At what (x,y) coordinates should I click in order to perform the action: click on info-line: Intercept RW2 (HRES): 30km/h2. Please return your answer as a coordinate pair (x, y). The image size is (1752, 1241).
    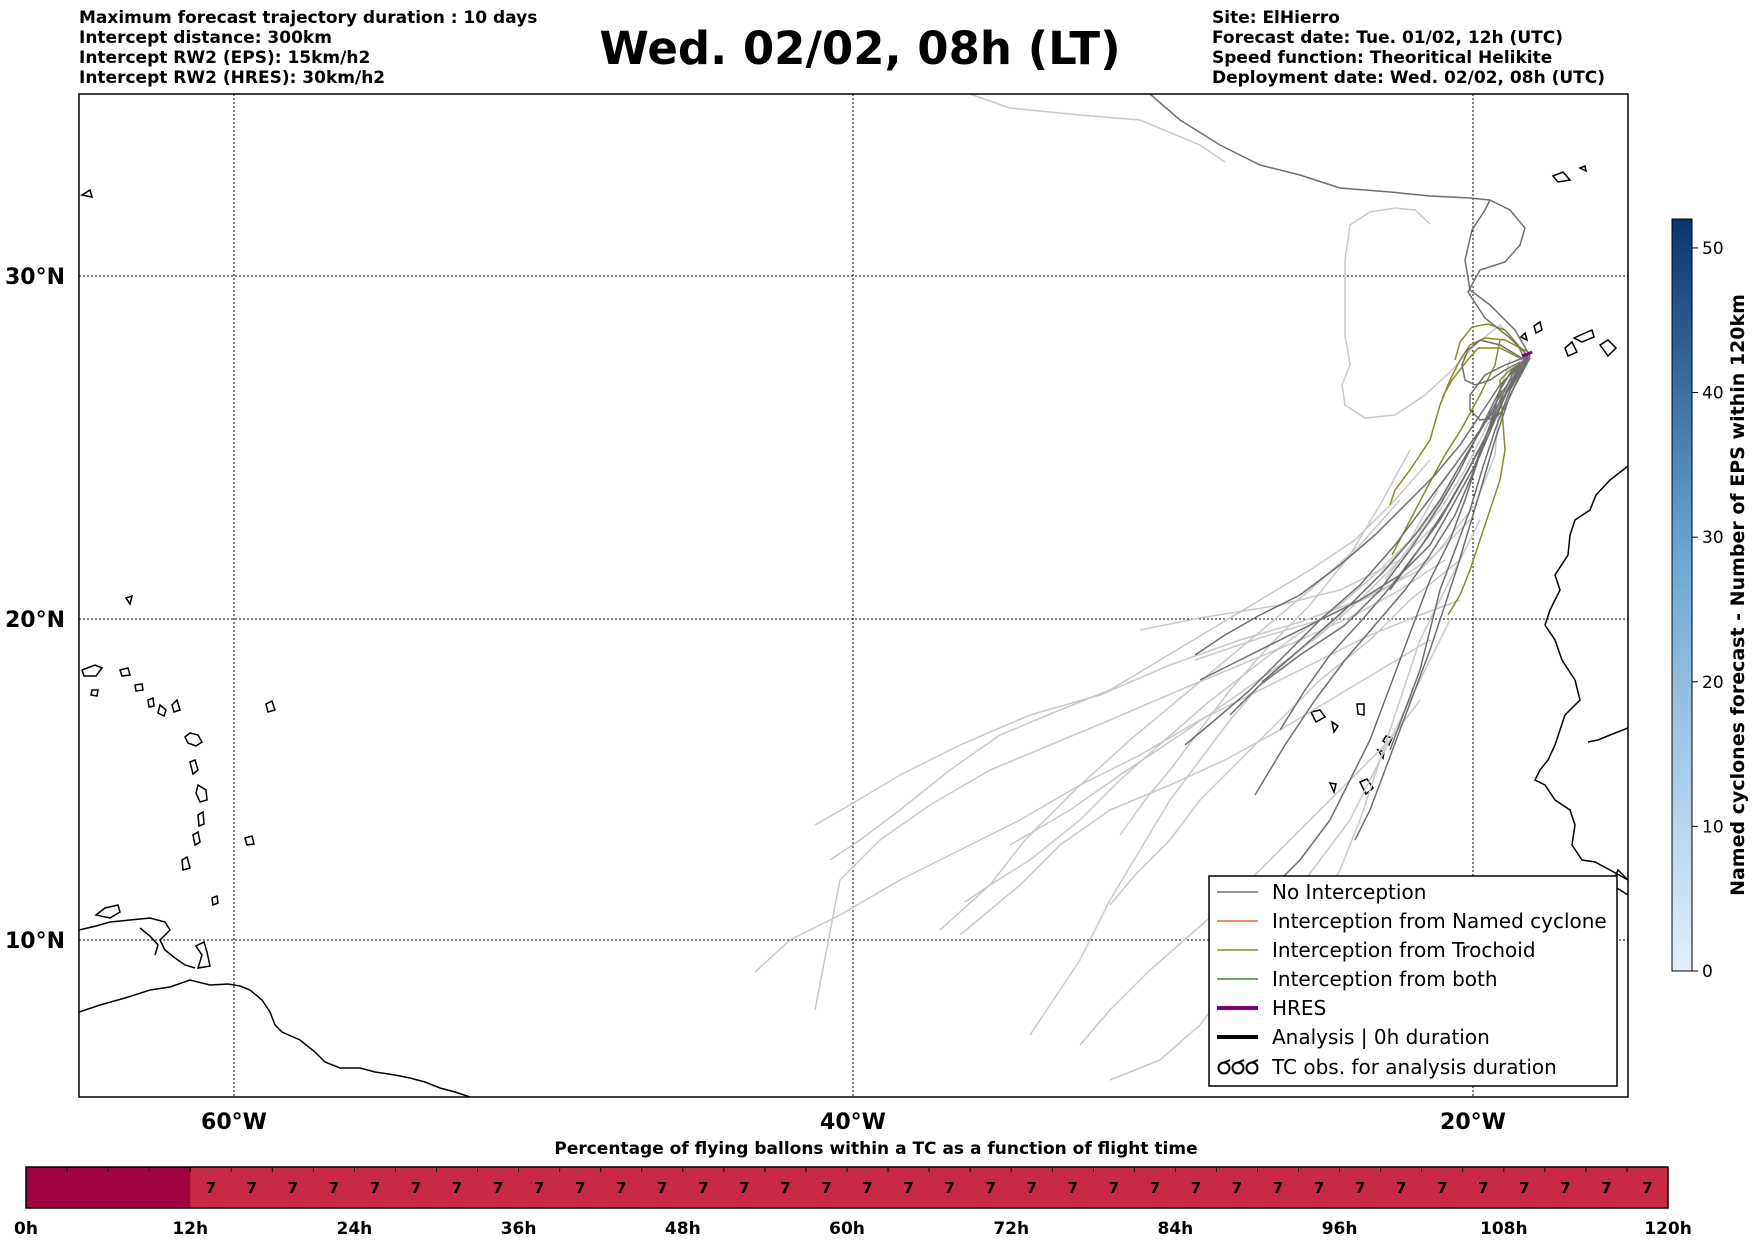
    Looking at the image, I should click on (232, 78).